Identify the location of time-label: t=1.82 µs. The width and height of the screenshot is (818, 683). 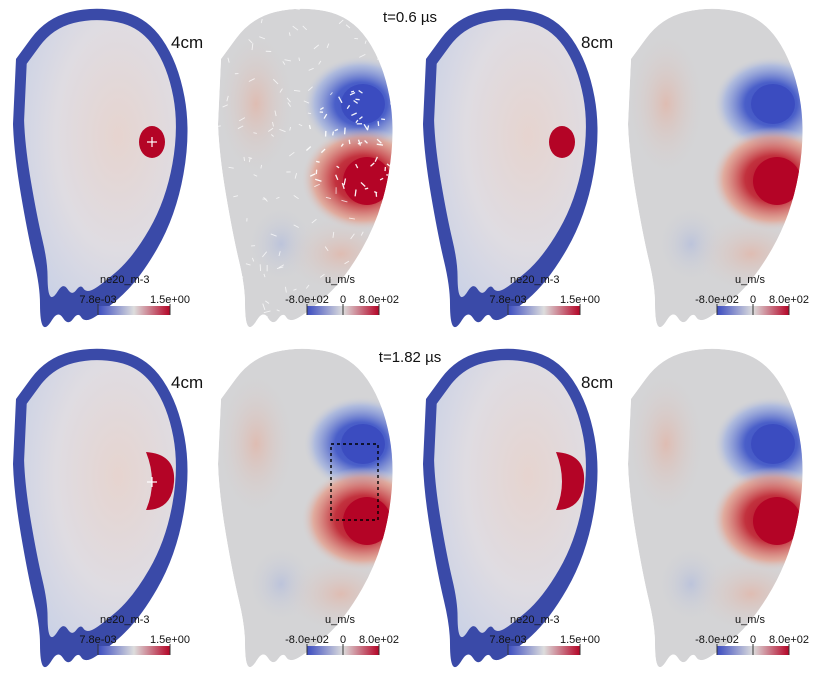
(410, 357).